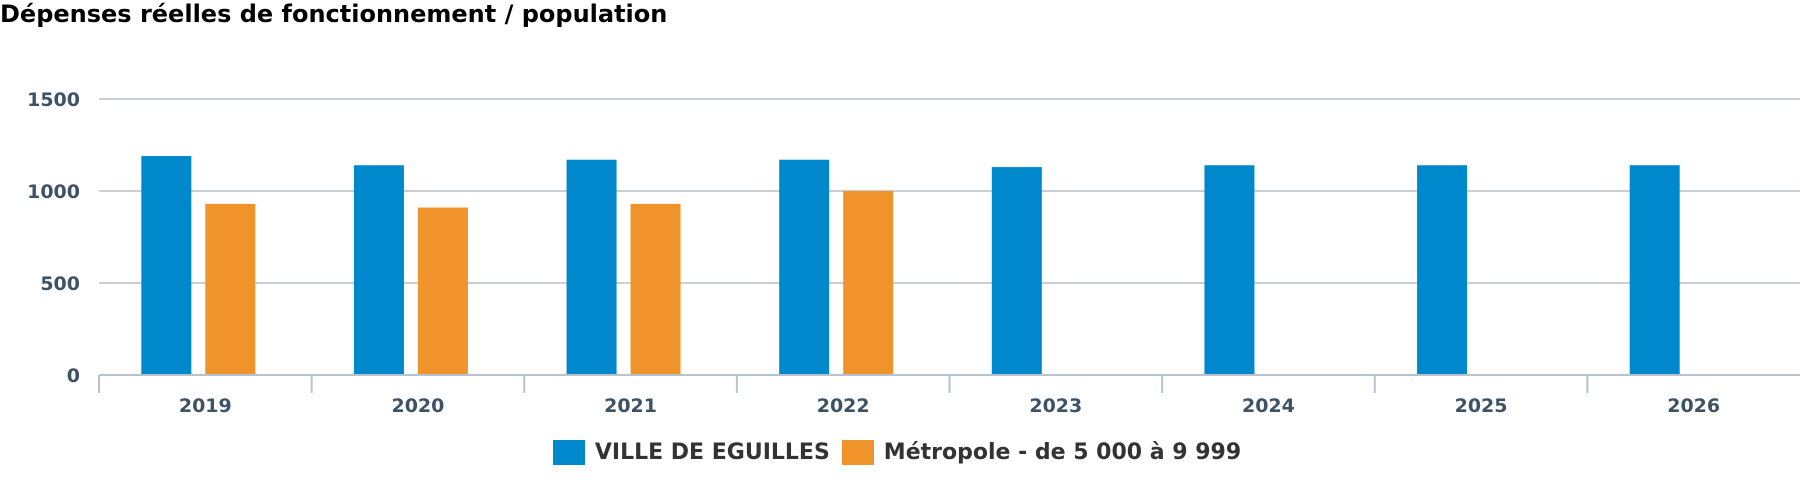 The height and width of the screenshot is (500, 1800). I want to click on bar-ville-2019, so click(166, 265).